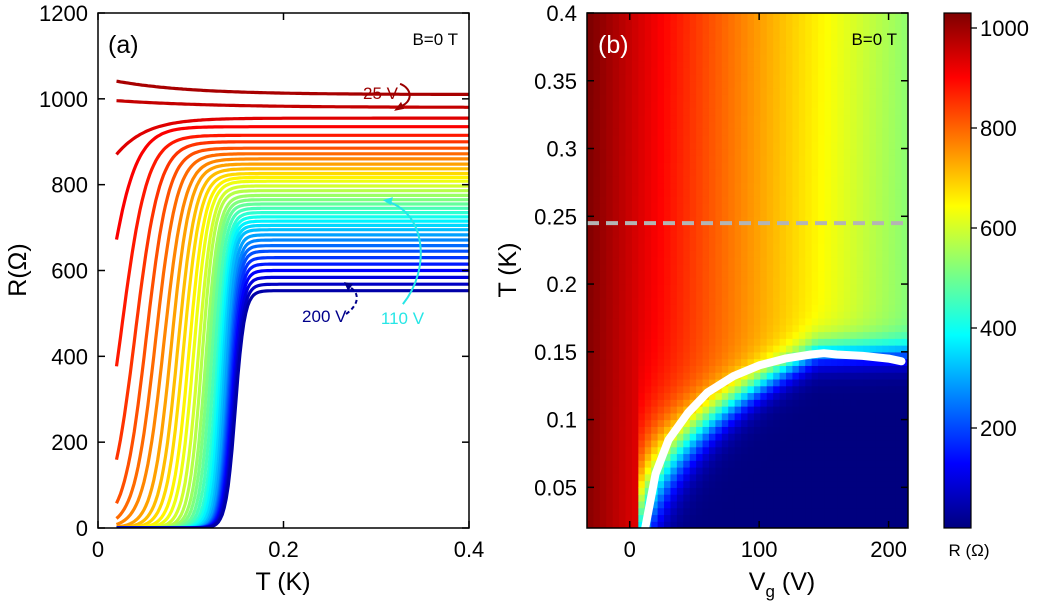 The width and height of the screenshot is (1038, 606). Describe the element at coordinates (63, 13) in the screenshot. I see `y-tick-label: 1200` at that location.